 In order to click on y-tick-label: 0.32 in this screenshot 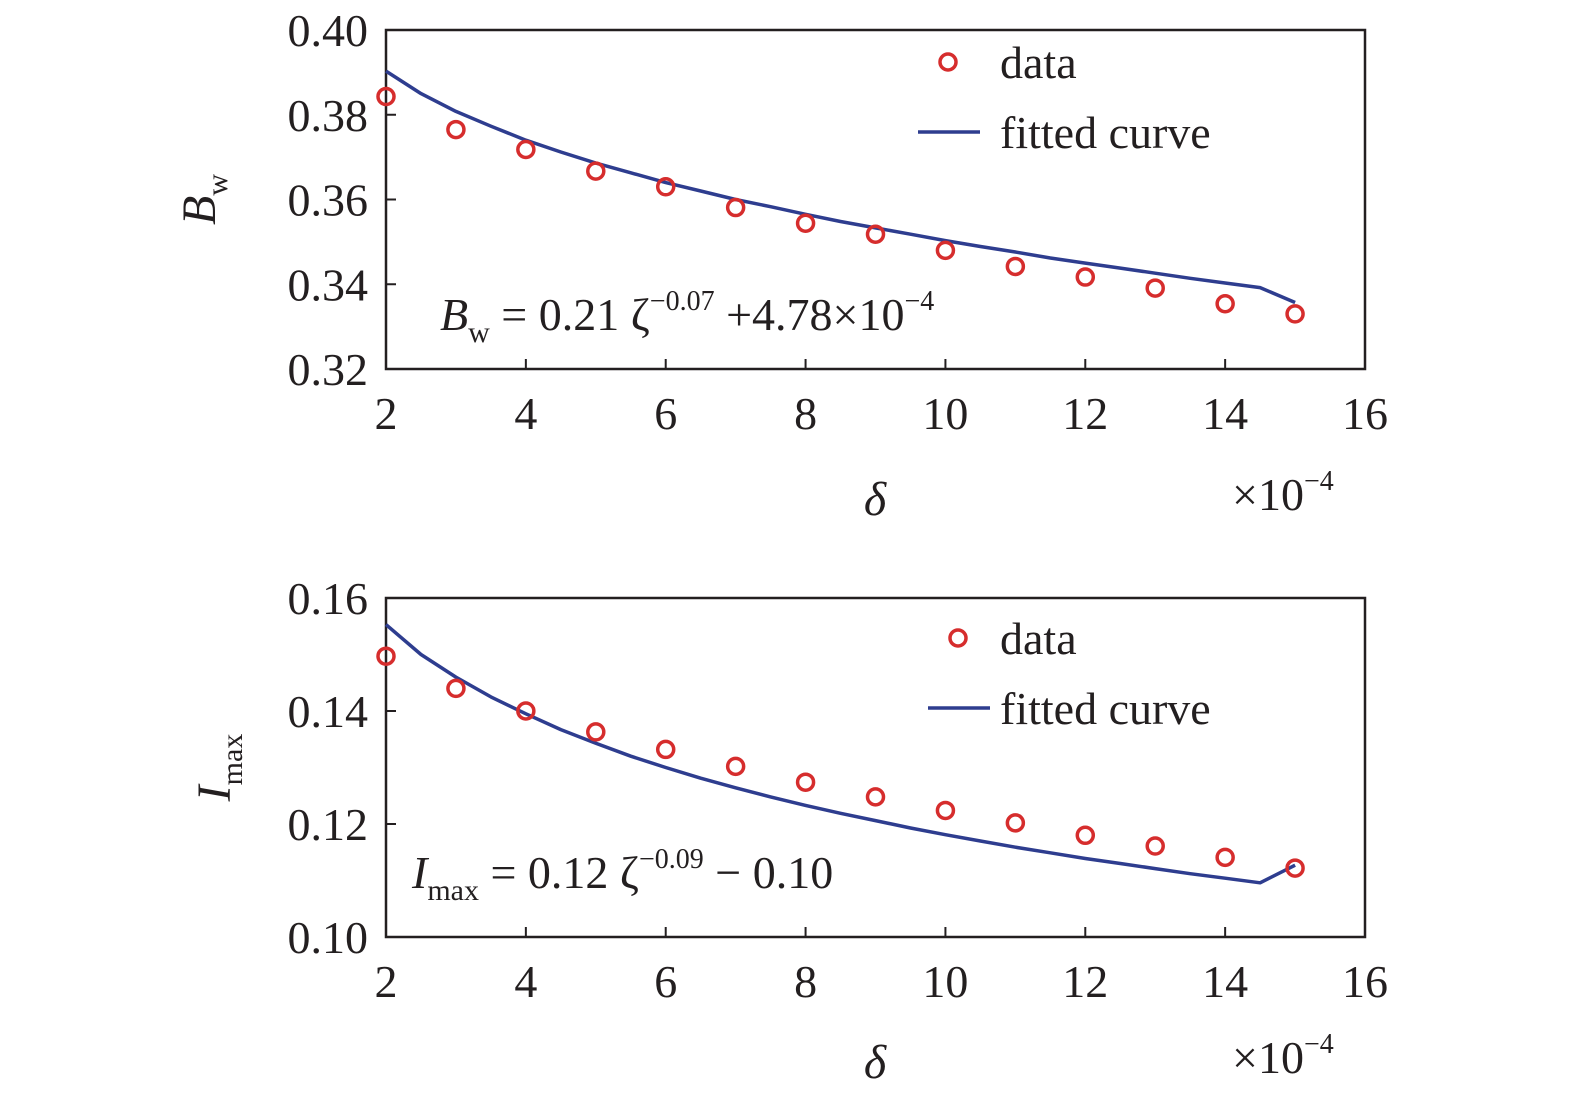, I will do `click(328, 369)`.